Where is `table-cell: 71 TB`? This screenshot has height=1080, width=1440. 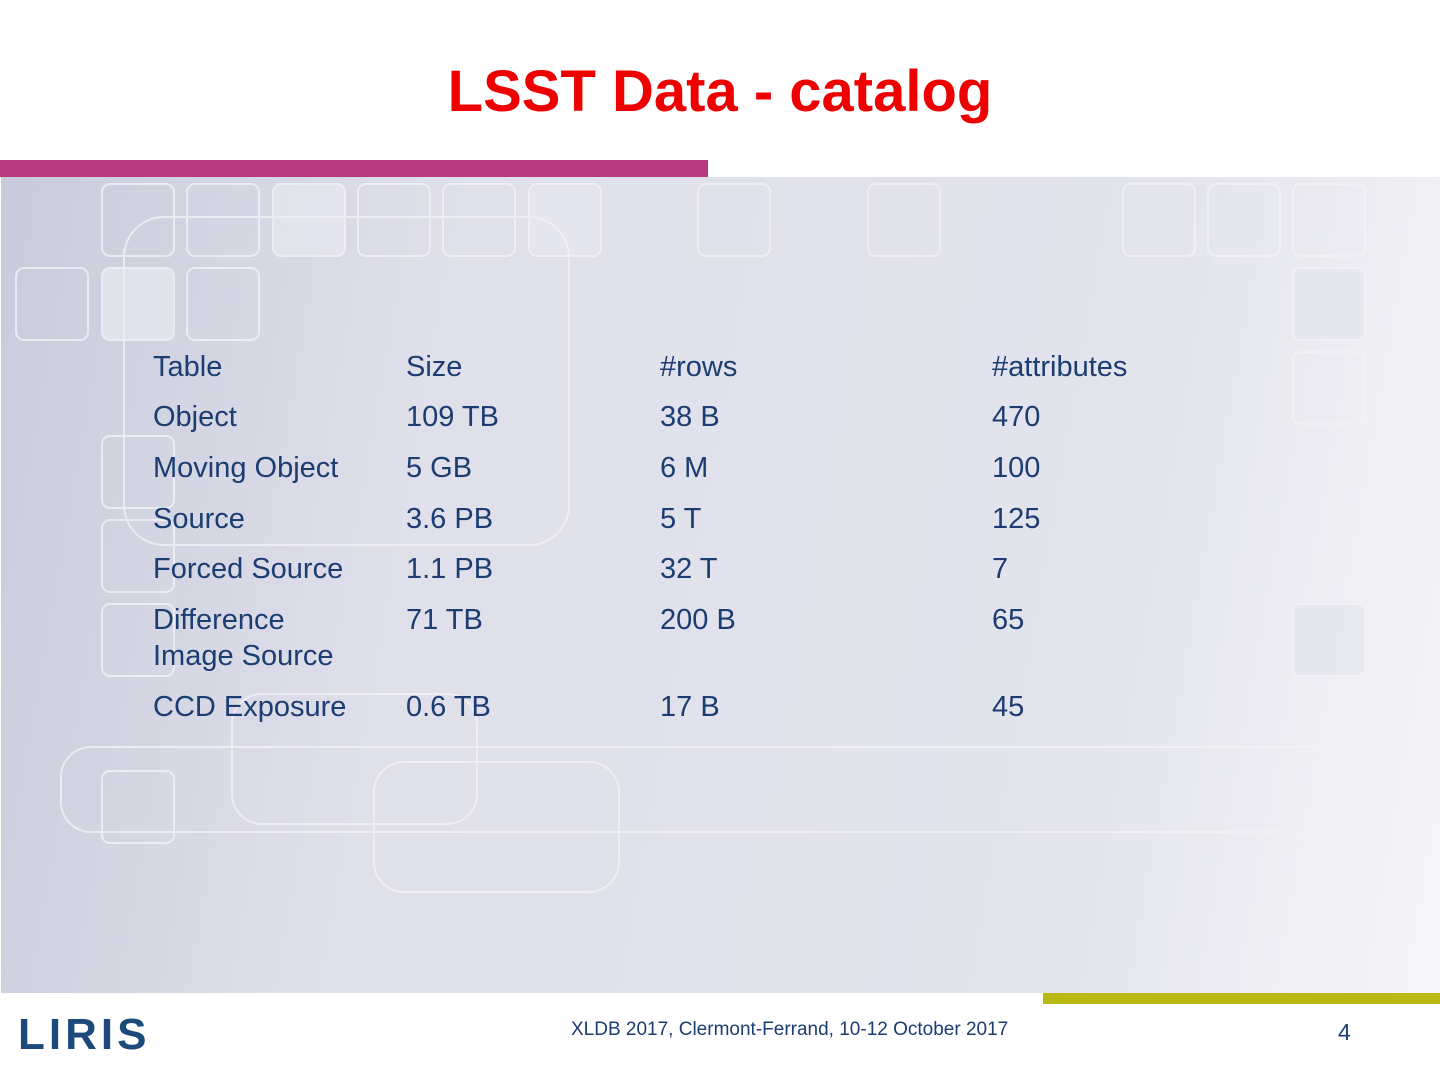 table-cell: 71 TB is located at coordinates (444, 620).